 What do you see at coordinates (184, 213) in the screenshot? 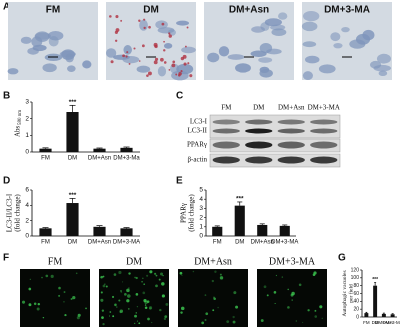
I see `y-axis-label: PPARγ` at bounding box center [184, 213].